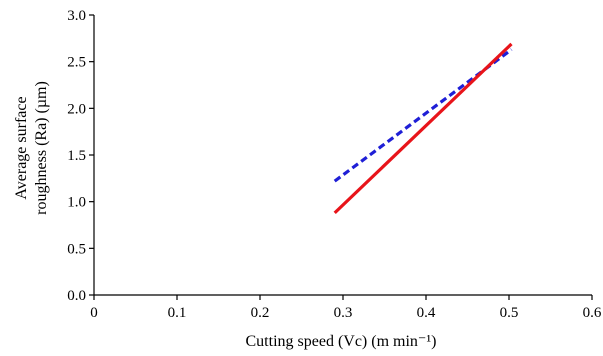 This screenshot has height=356, width=603. Describe the element at coordinates (76, 109) in the screenshot. I see `y-tick-label: 2.0` at that location.